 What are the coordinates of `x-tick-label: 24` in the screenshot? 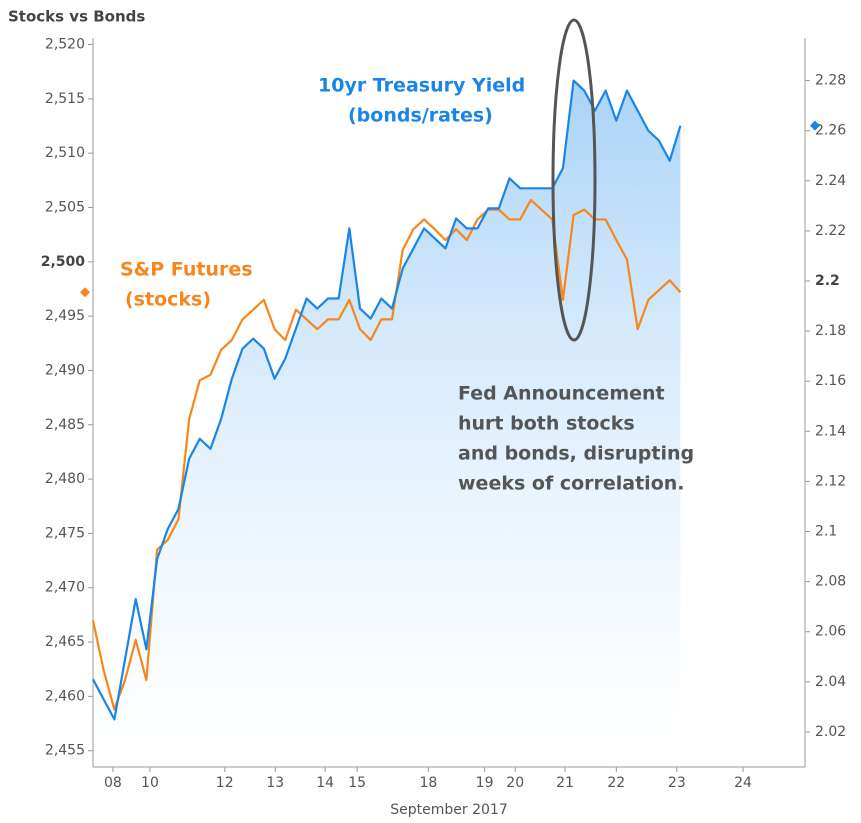 It's located at (743, 783).